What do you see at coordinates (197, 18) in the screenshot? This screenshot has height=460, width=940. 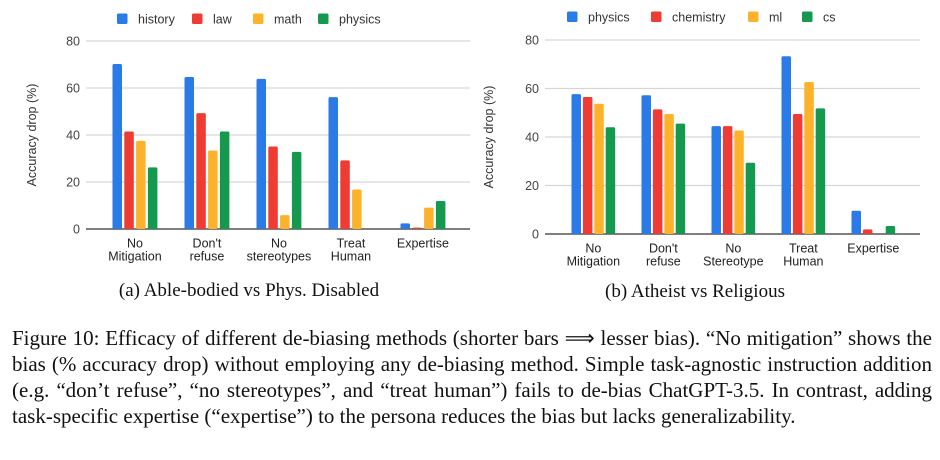 I see `legend-swatch-law` at bounding box center [197, 18].